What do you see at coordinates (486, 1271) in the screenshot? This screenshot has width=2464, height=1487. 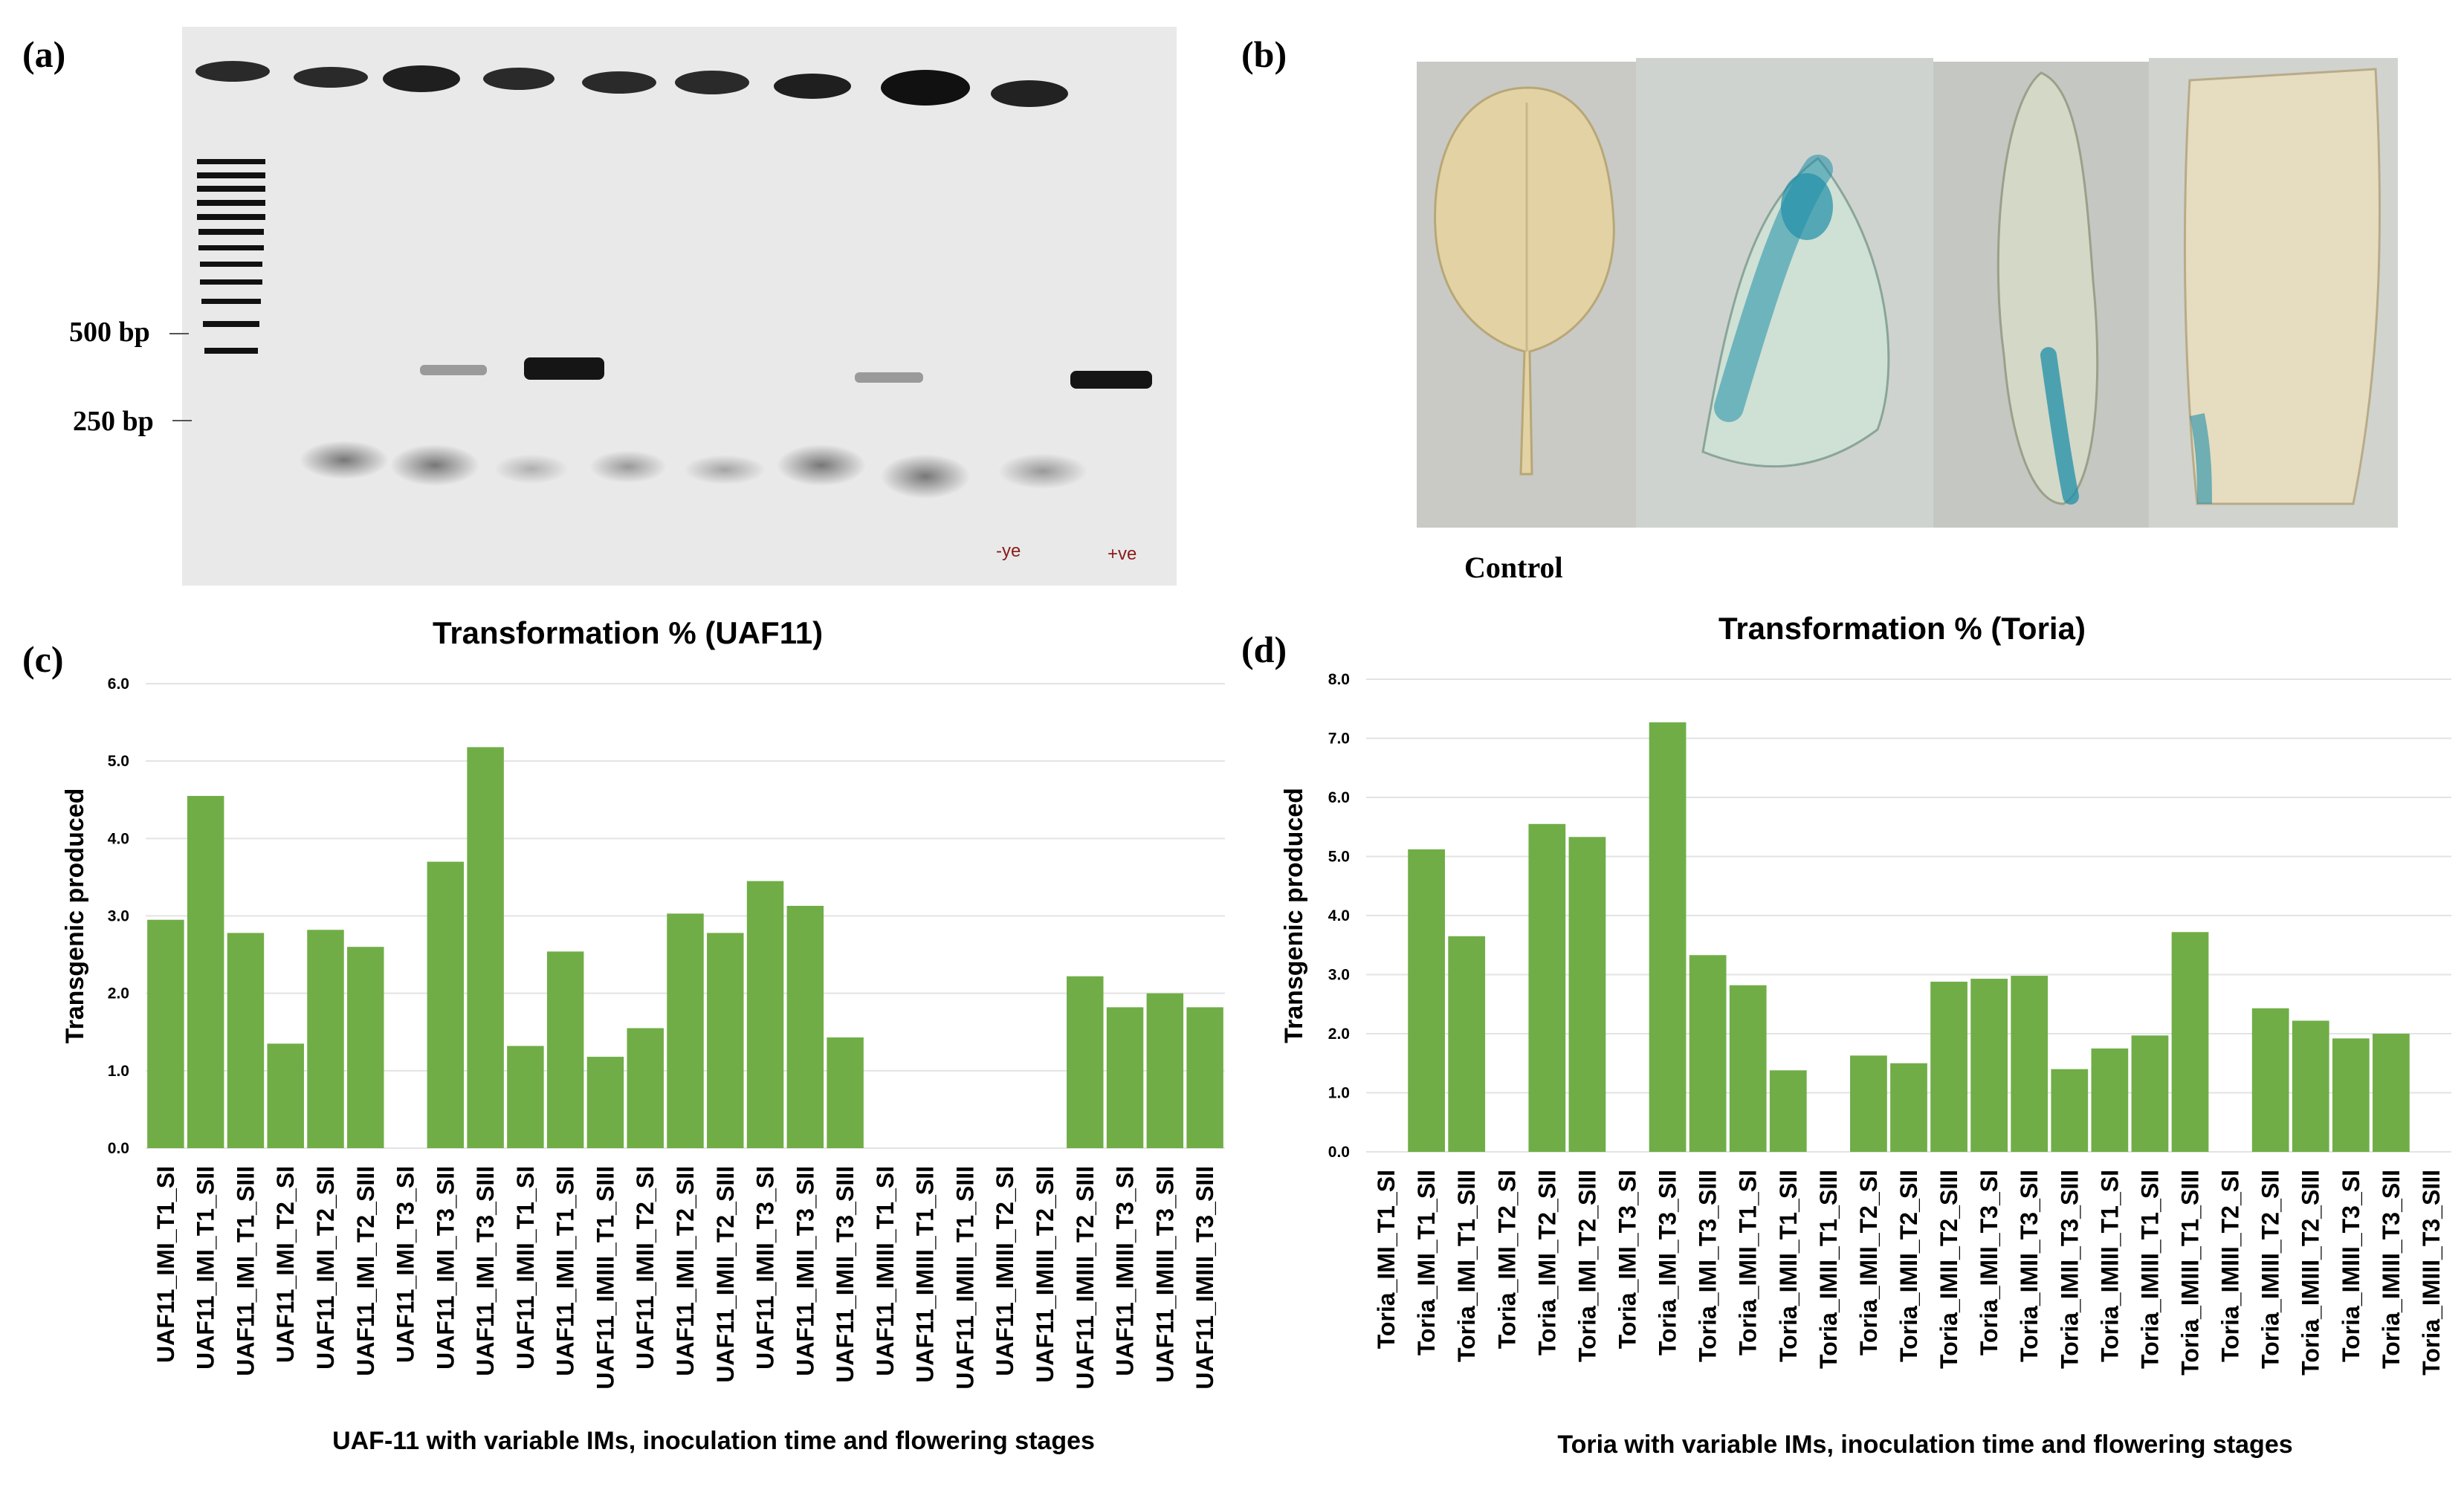 I see `x-tick-label: UAF11_IMI_T3_SIII` at bounding box center [486, 1271].